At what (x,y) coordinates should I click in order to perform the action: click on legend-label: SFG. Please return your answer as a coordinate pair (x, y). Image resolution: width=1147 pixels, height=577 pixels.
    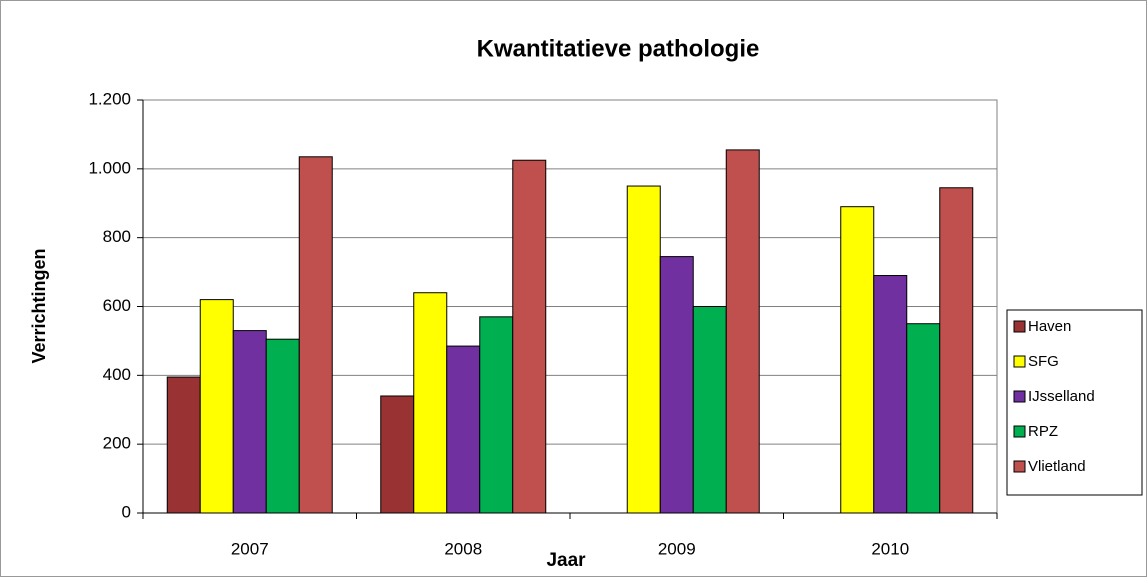
    Looking at the image, I should click on (1043, 361).